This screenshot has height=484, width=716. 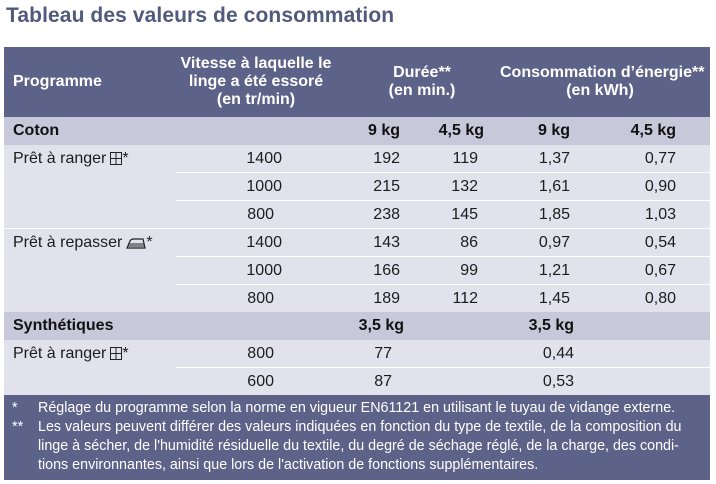 What do you see at coordinates (36, 130) in the screenshot?
I see `section-label: Coton` at bounding box center [36, 130].